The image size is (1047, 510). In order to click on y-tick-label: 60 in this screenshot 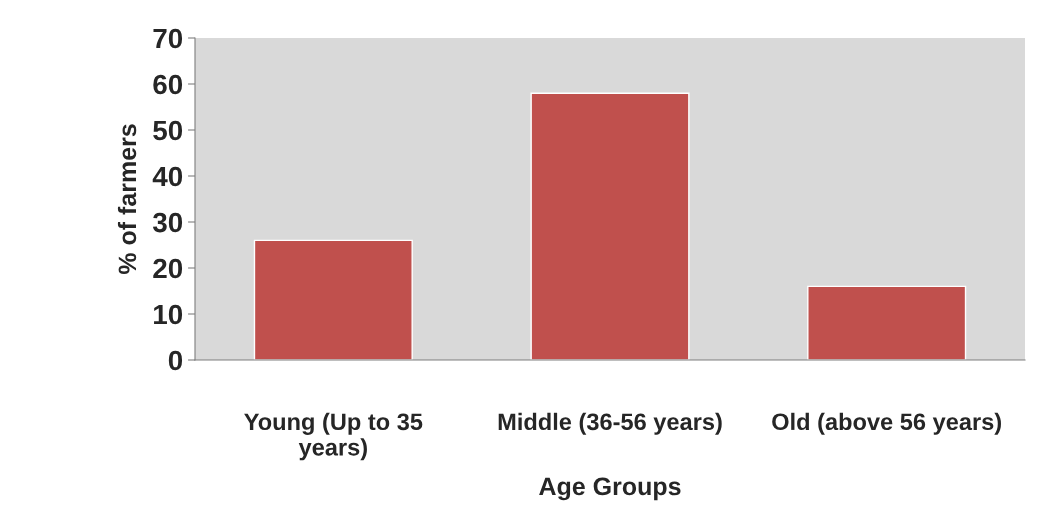, I will do `click(168, 84)`.